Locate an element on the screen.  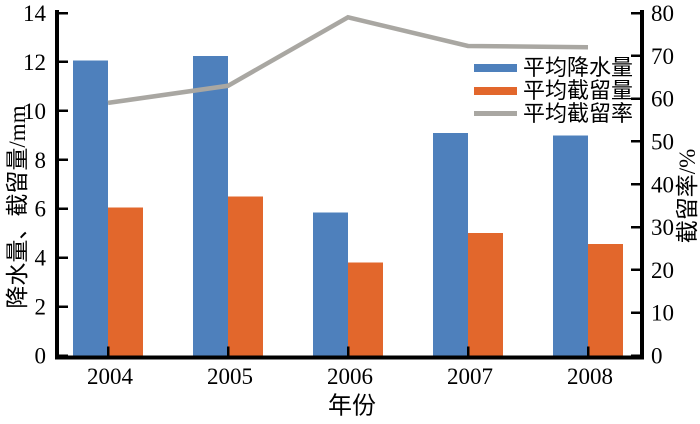
right-tick-label: 60 is located at coordinates (662, 99).